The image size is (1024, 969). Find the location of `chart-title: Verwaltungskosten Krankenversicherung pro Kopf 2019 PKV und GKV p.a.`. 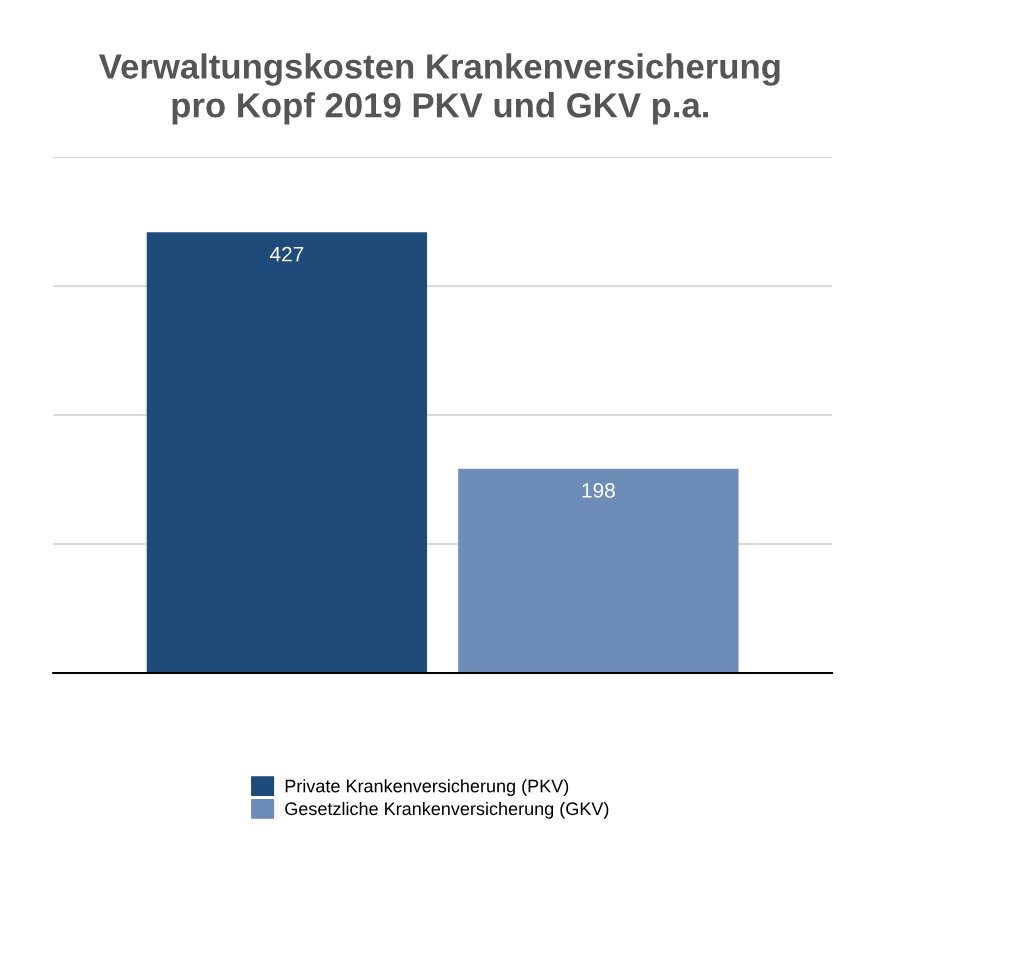

chart-title: Verwaltungskosten Krankenversicherung pro Kopf 2019 PKV und GKV p.a. is located at coordinates (439, 89).